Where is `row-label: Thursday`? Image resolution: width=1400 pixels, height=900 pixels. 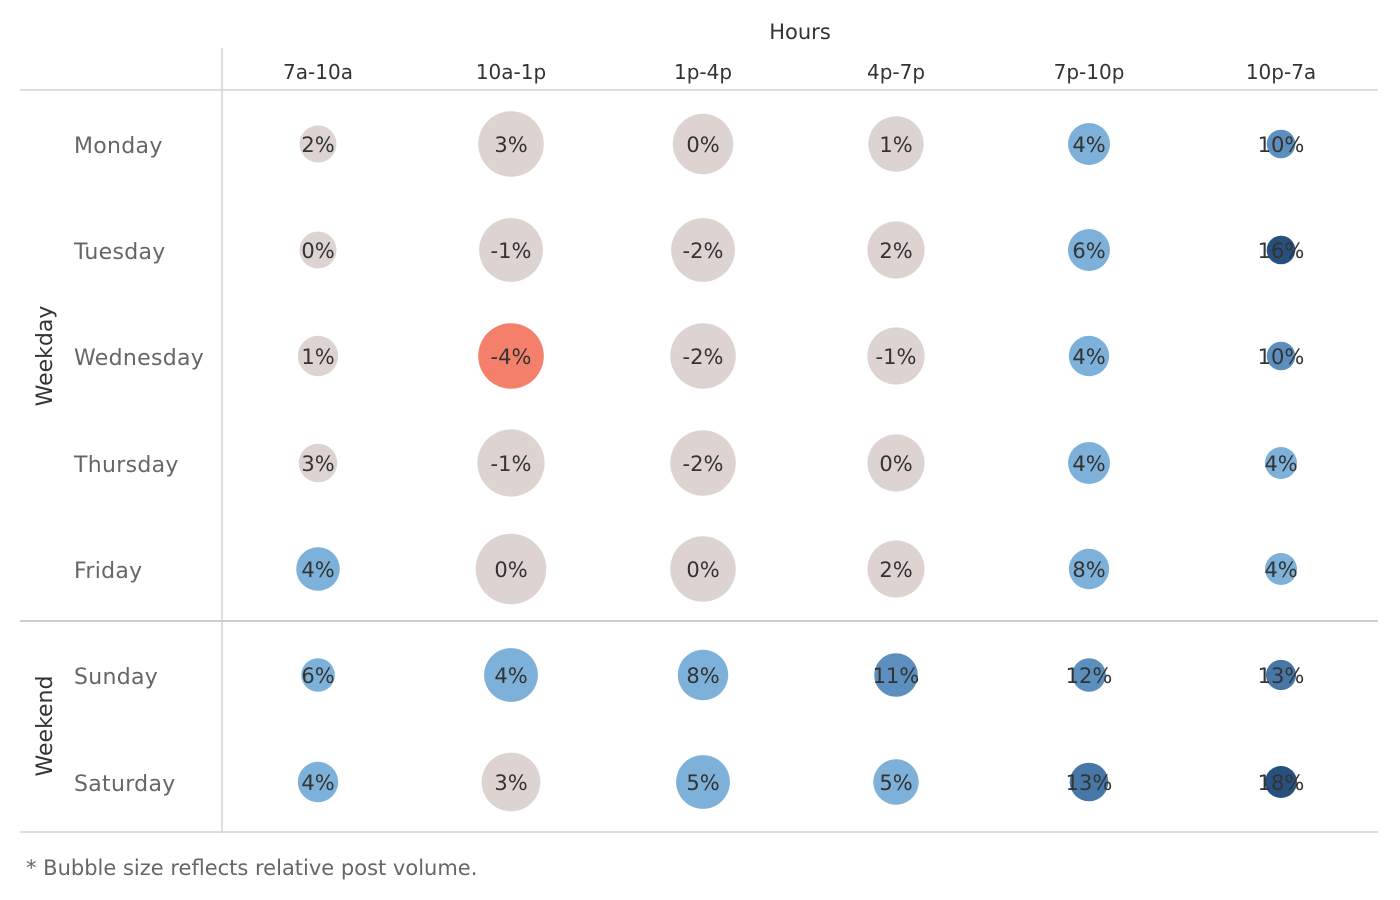 row-label: Thursday is located at coordinates (126, 465).